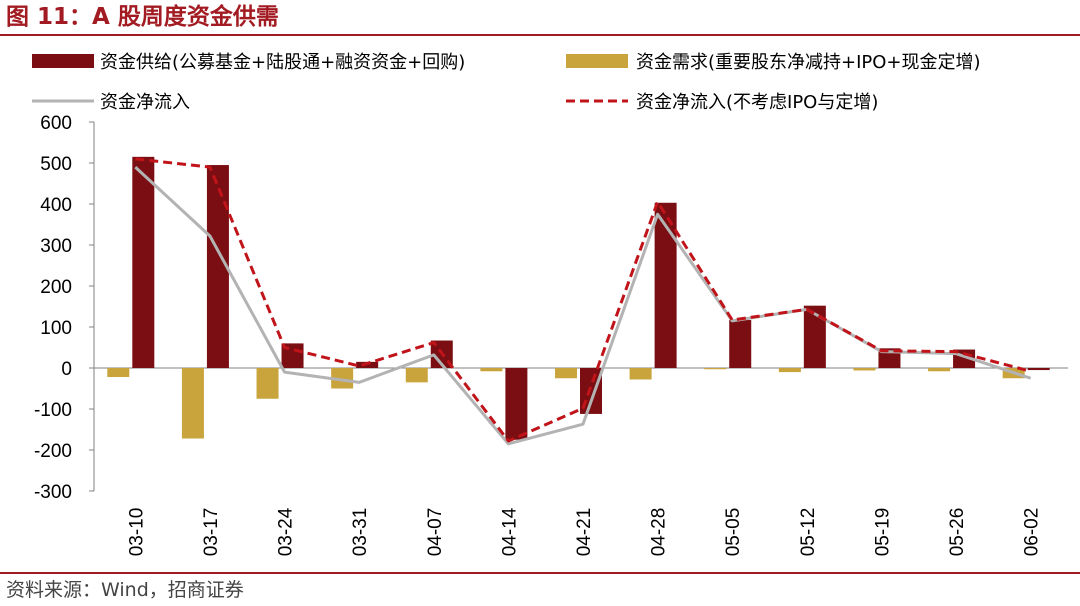 This screenshot has width=1080, height=606. I want to click on y-tick-label: 0, so click(66, 369).